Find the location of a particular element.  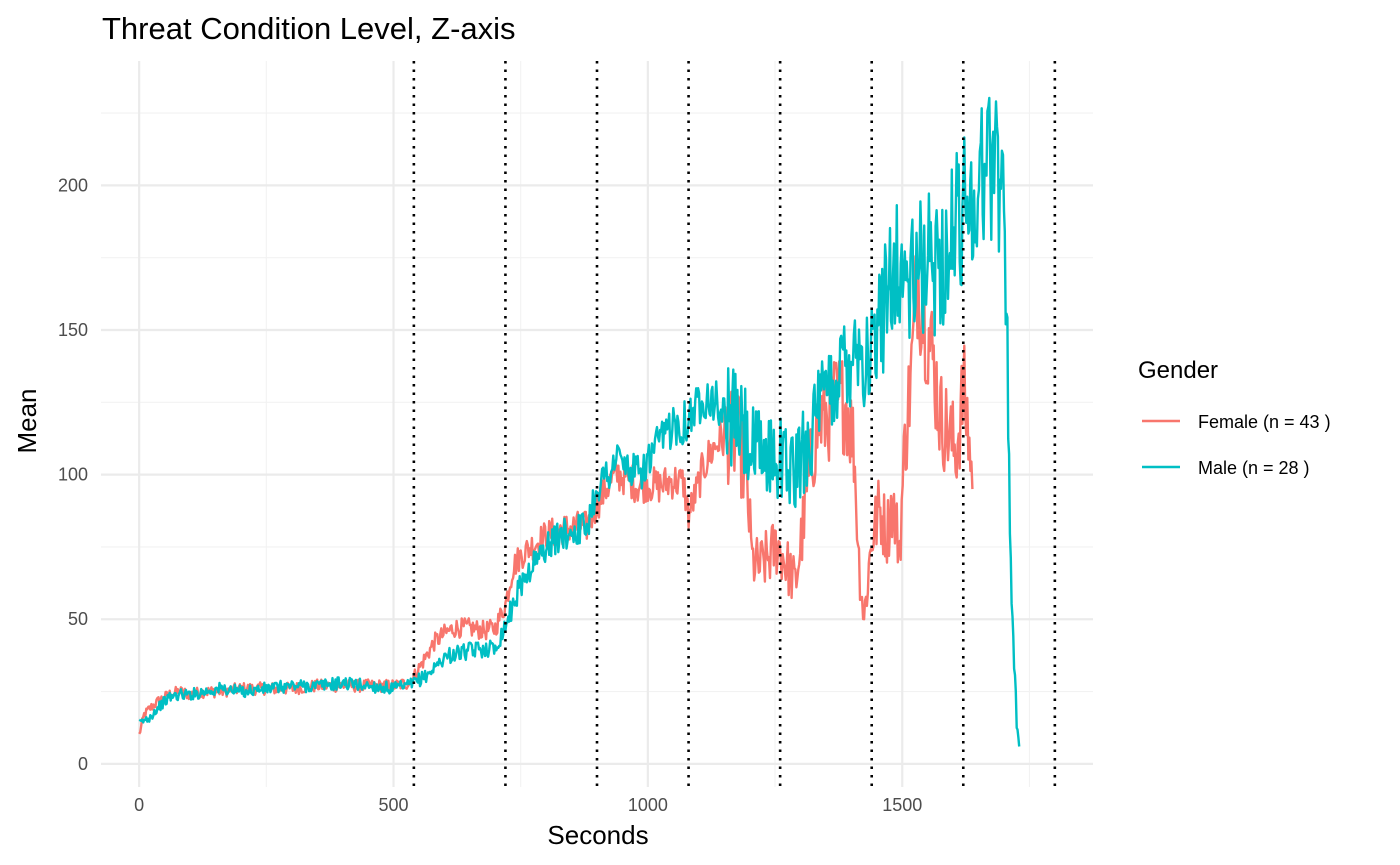

y-tick-label: 50 is located at coordinates (78, 619).